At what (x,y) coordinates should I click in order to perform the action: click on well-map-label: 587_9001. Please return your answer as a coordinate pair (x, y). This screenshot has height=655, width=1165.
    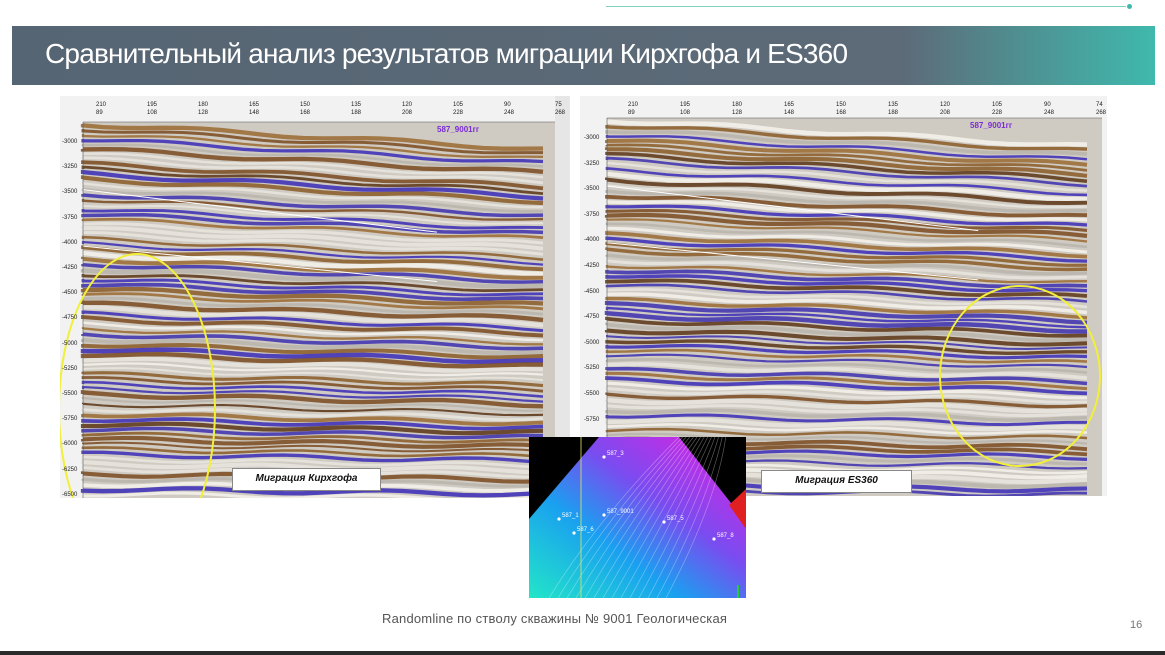
    Looking at the image, I should click on (620, 512).